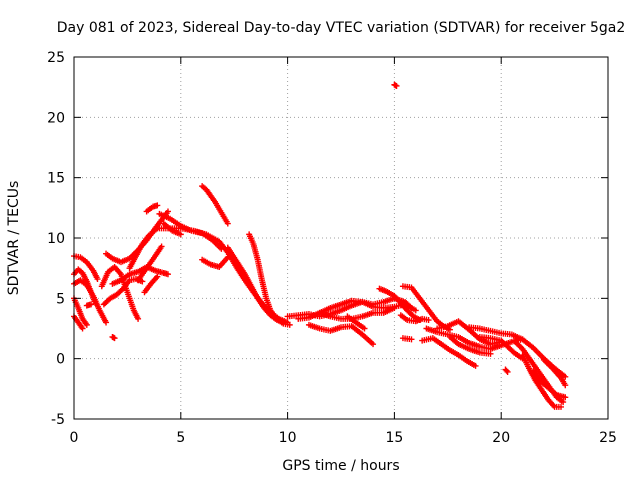  I want to click on y-tick-label: 25, so click(56, 58).